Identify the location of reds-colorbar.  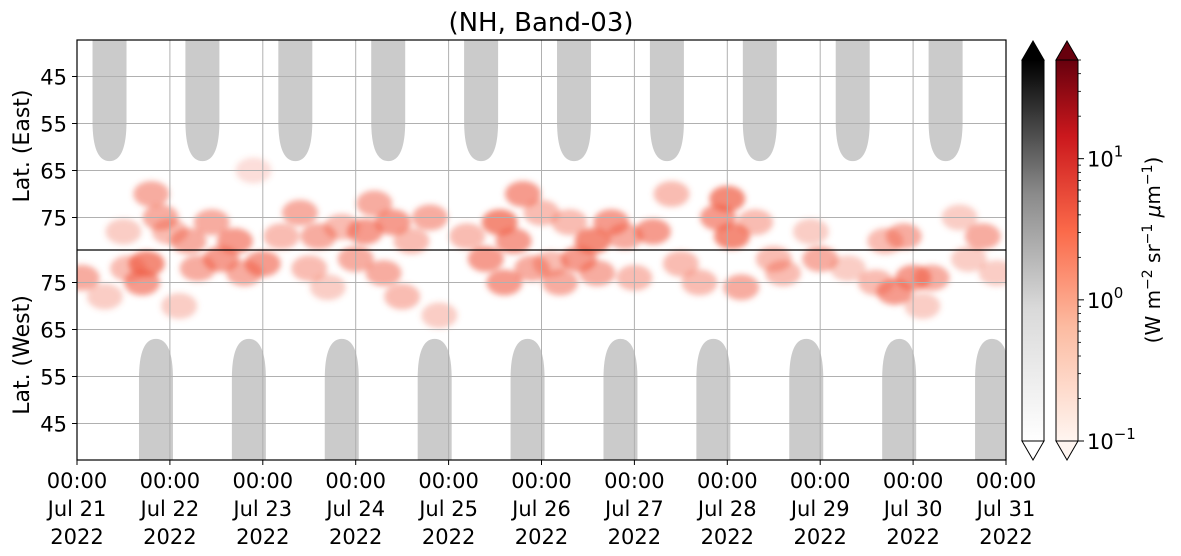
(1067, 250).